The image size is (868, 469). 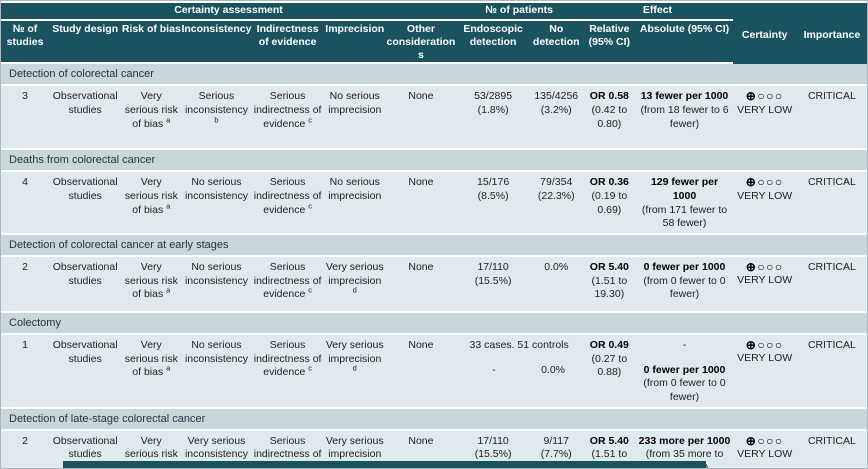 I want to click on cell-no-detection: 0.0%, so click(x=556, y=284).